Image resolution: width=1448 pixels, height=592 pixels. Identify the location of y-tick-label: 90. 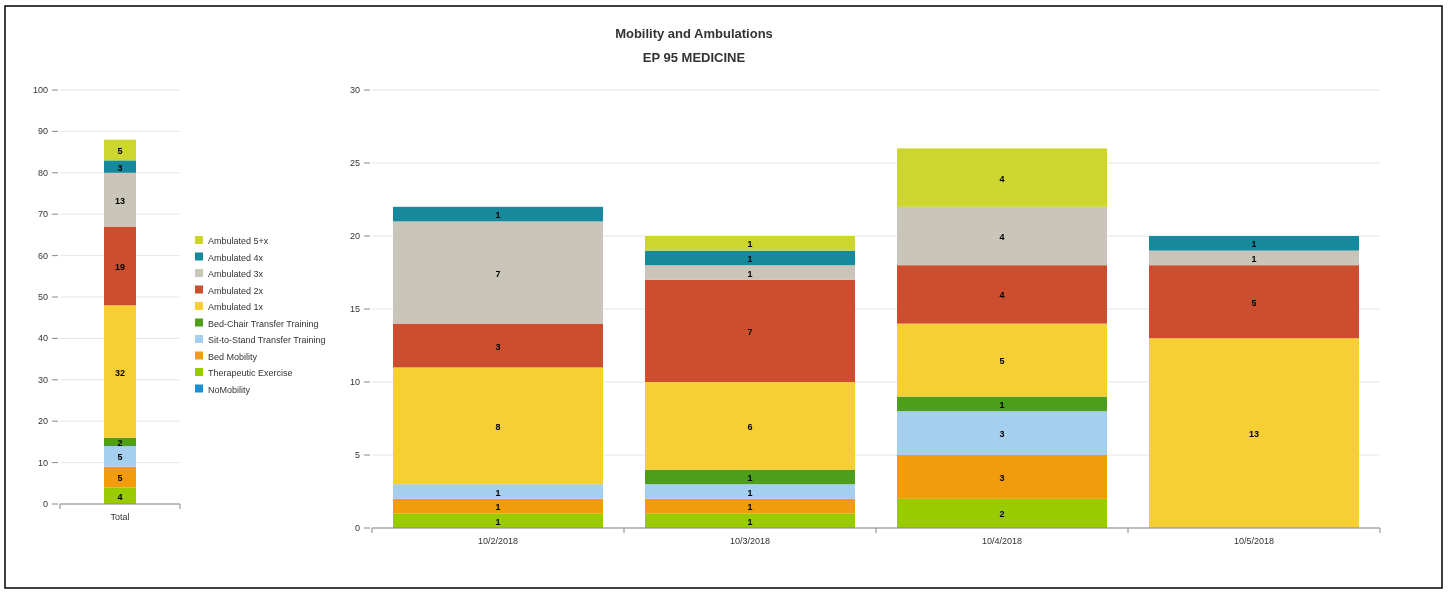
(42, 131).